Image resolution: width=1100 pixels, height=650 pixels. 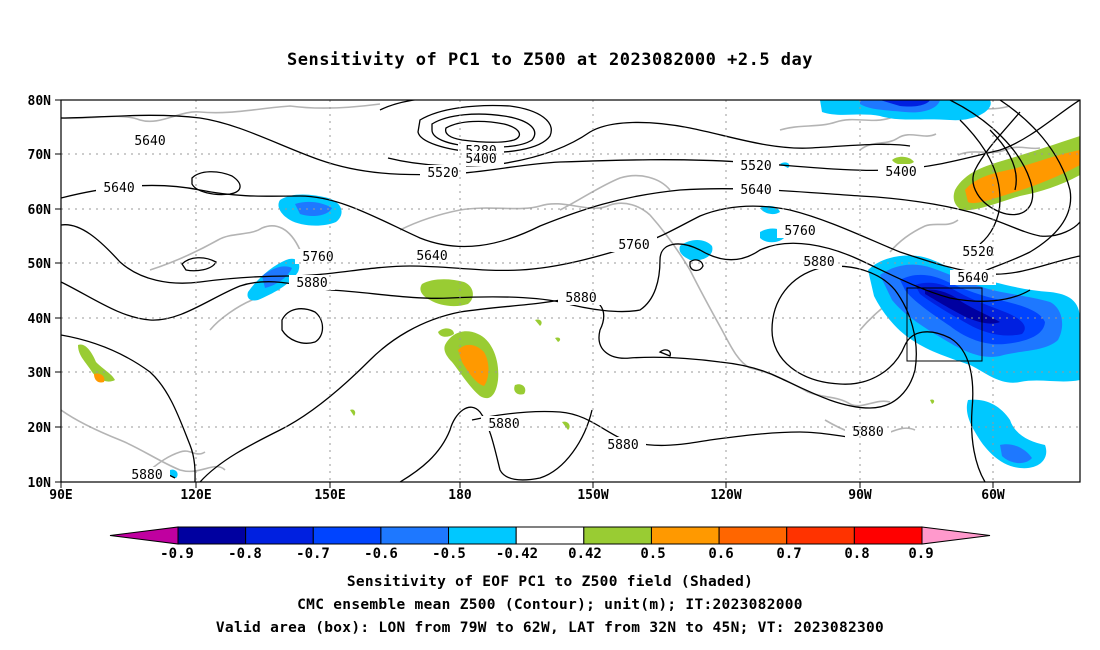 I want to click on lon-label: 60W, so click(x=993, y=495).